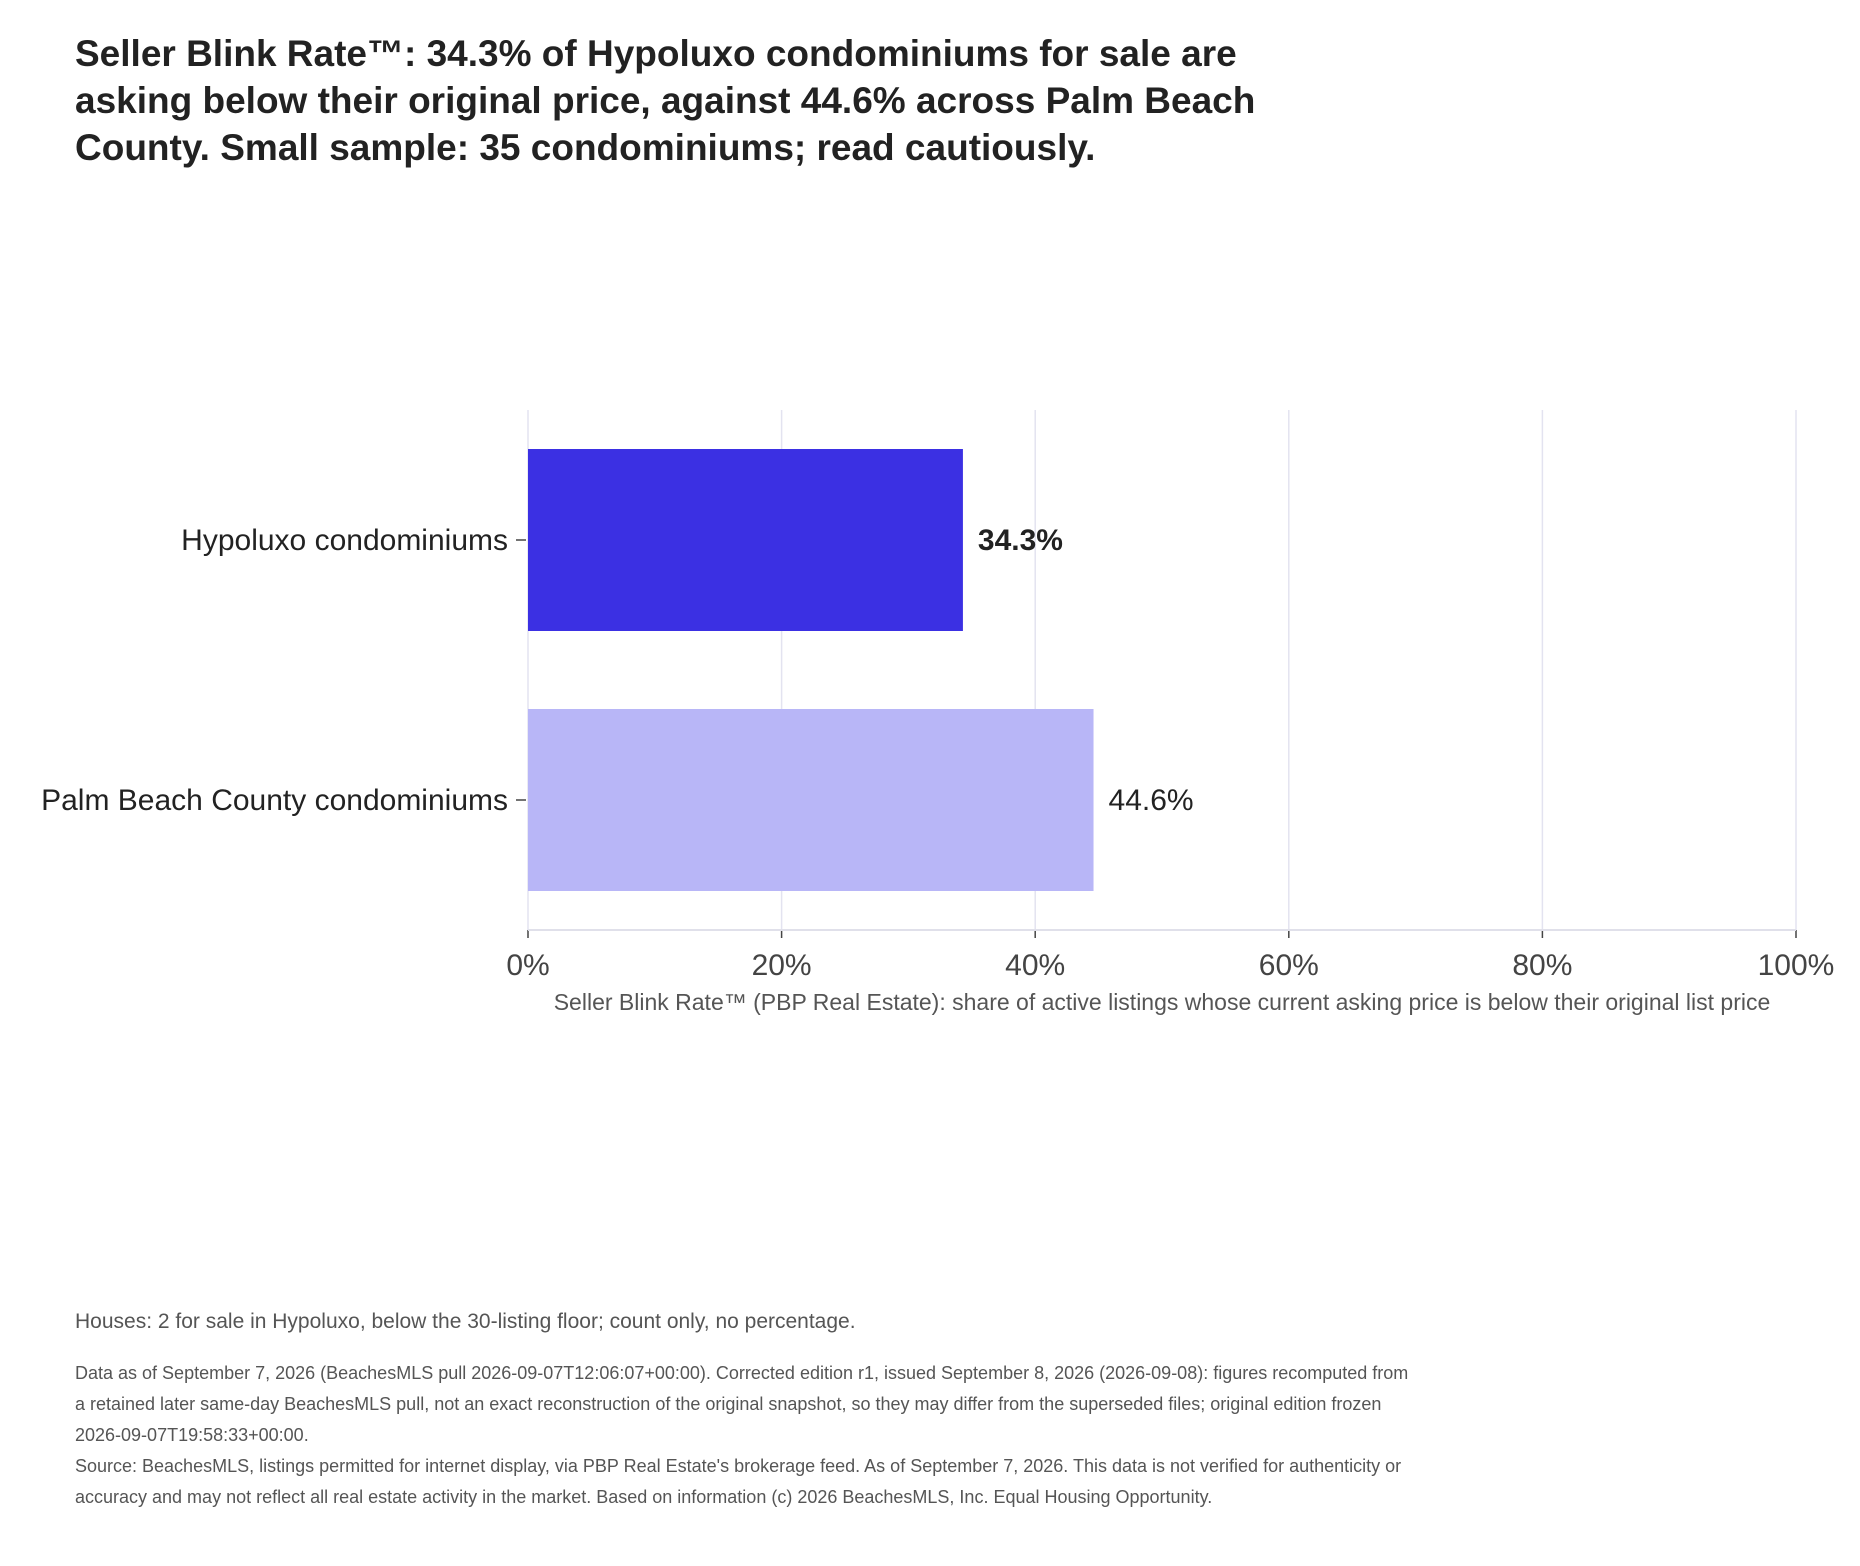 The image size is (1860, 1566). I want to click on x-tick-label: 60%, so click(1289, 965).